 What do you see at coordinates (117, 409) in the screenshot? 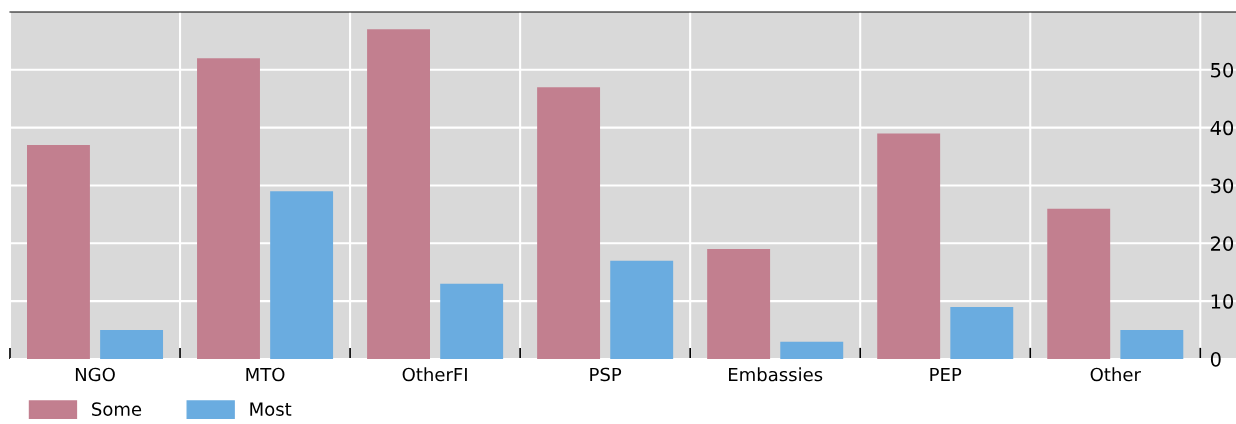
I see `legend-label: Some` at bounding box center [117, 409].